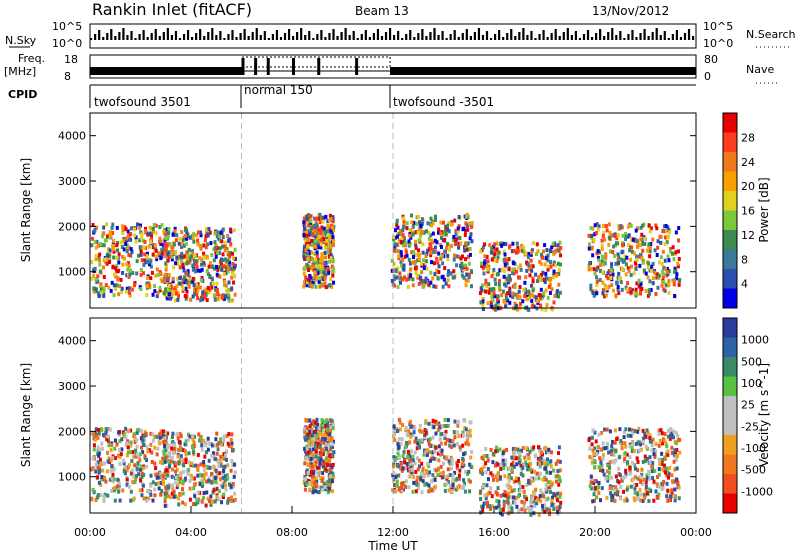 Image resolution: width=800 pixels, height=554 pixels. What do you see at coordinates (72, 477) in the screenshot?
I see `y-tick-label: 1000` at bounding box center [72, 477].